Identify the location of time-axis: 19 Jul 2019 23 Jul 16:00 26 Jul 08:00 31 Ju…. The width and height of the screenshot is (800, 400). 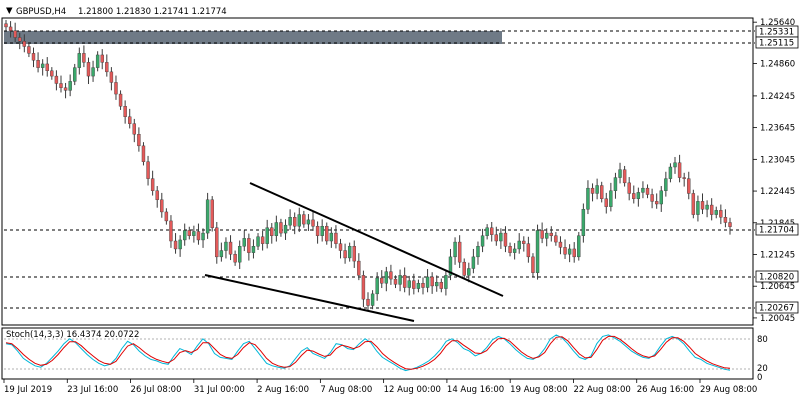
(380, 387).